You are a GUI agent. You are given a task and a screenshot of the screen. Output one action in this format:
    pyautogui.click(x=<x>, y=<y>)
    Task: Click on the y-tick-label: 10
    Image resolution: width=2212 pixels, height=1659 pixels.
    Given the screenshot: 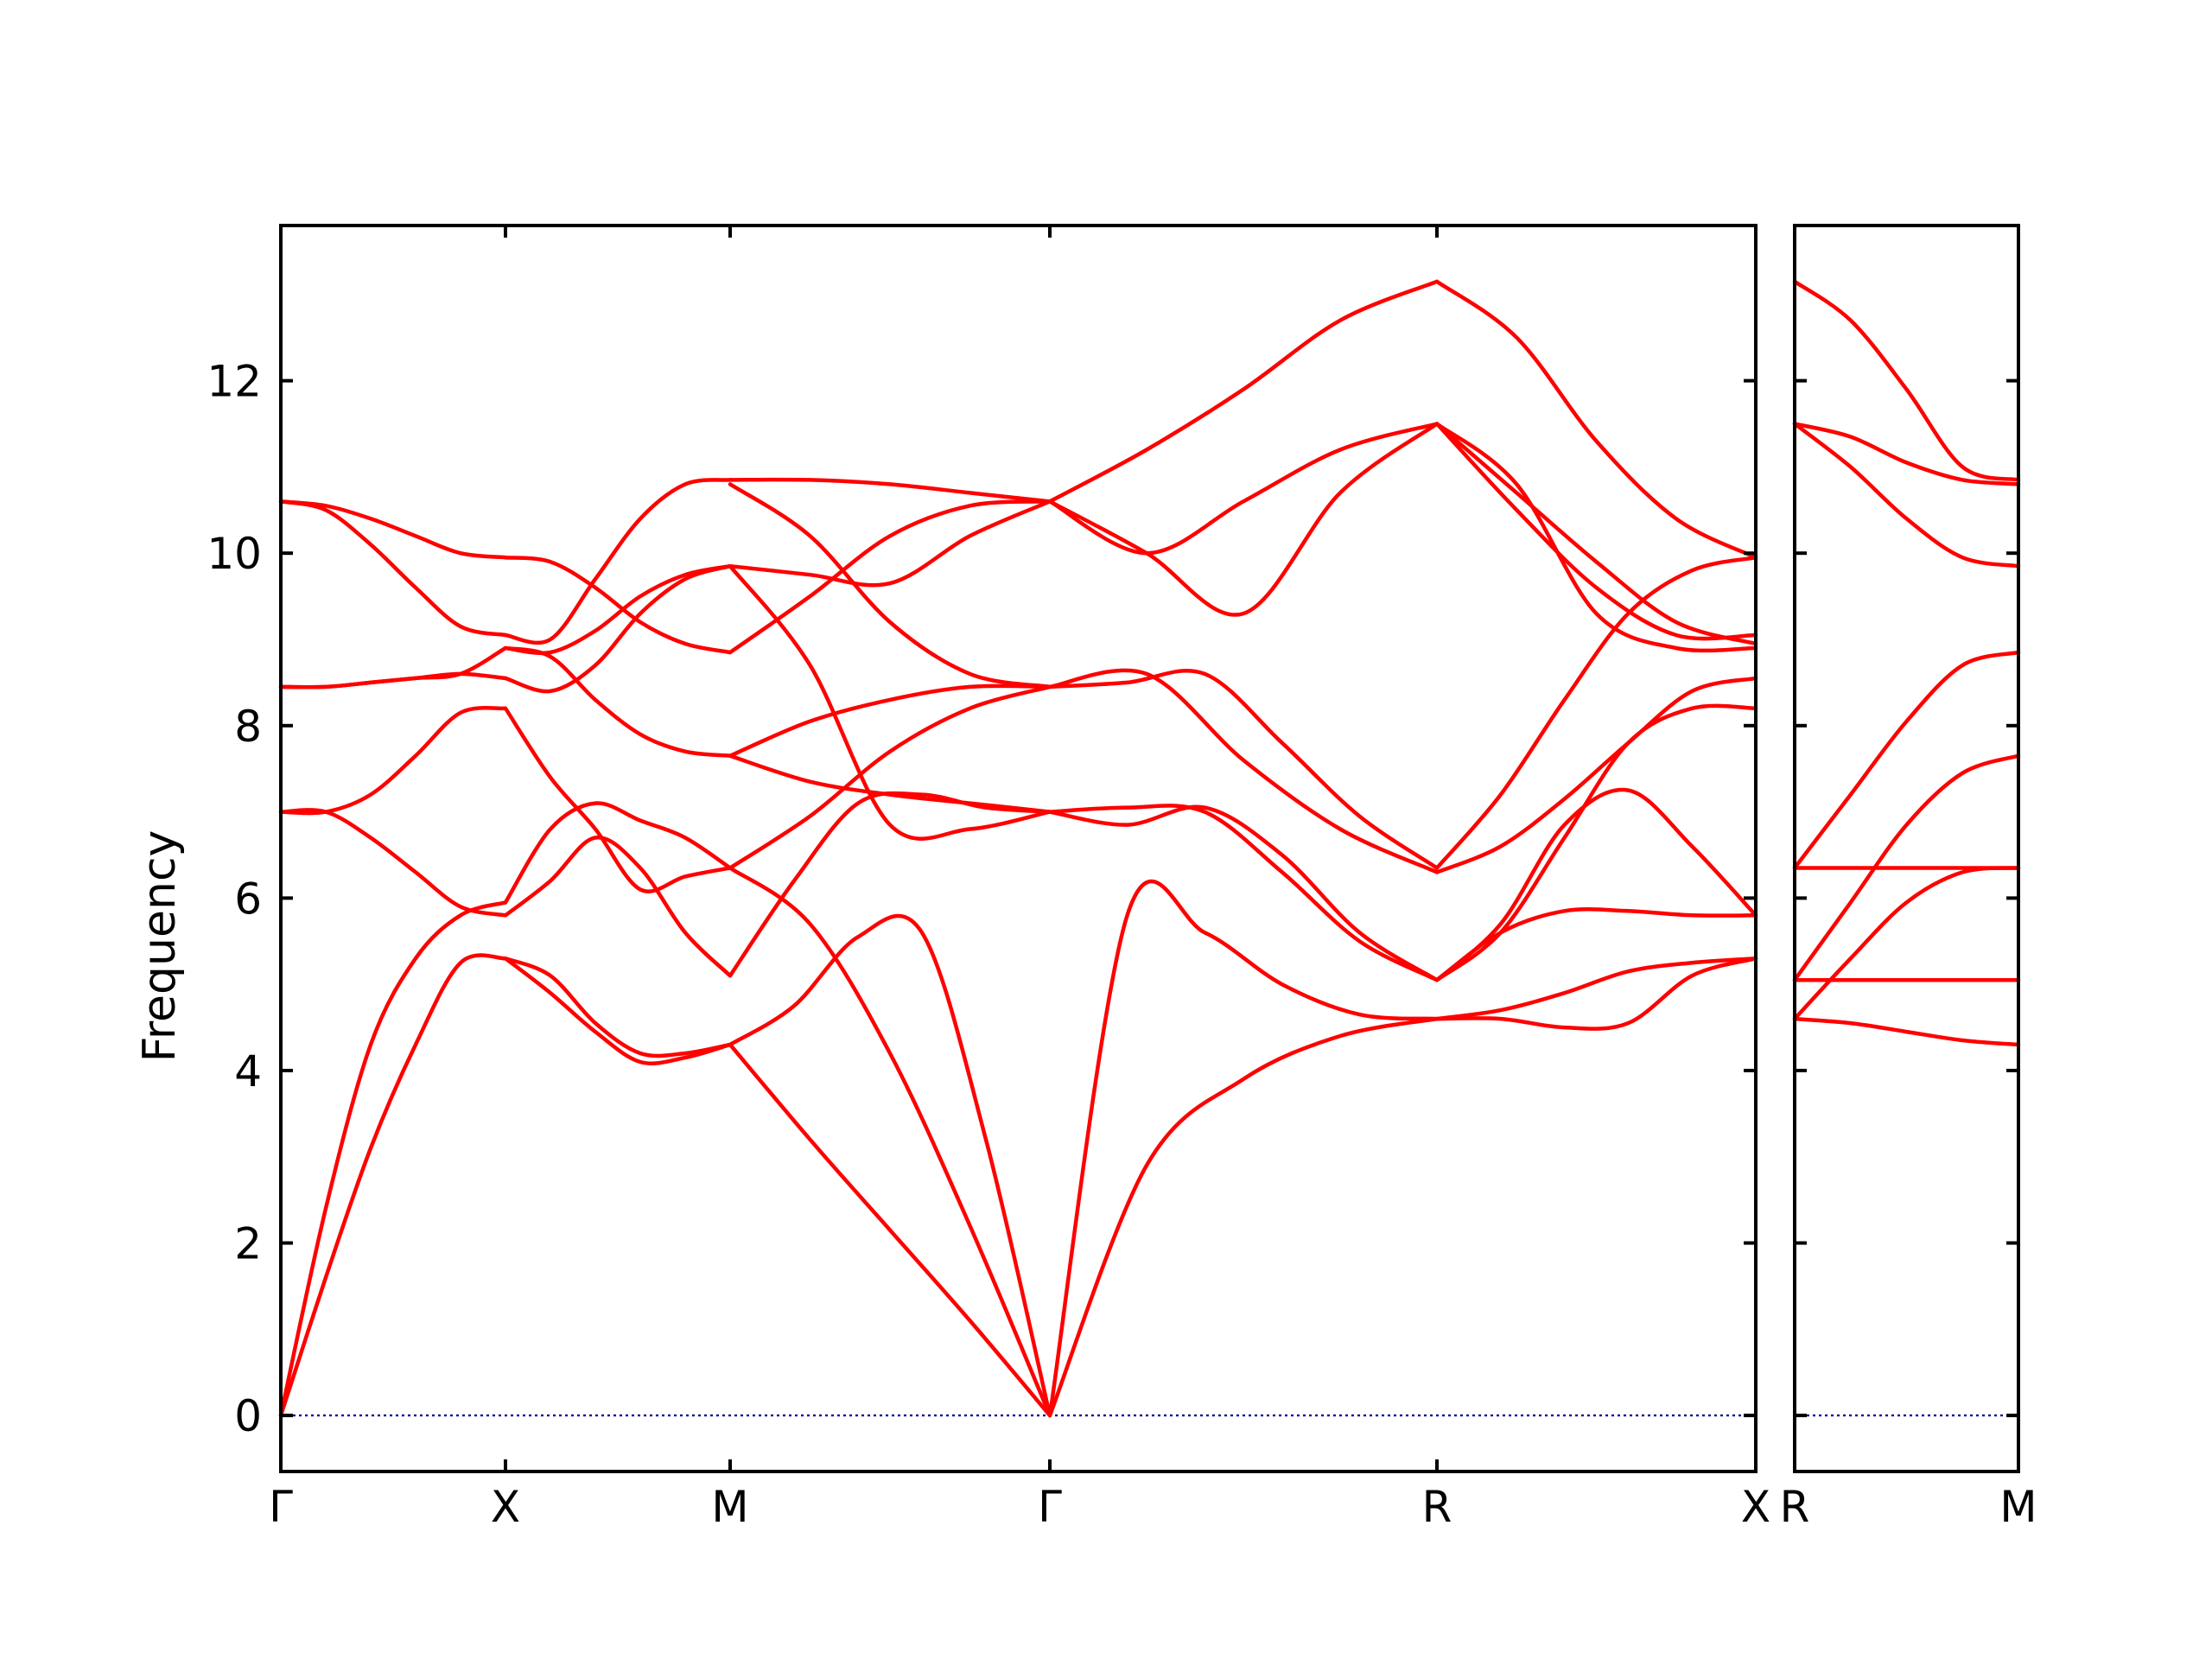 What is the action you would take?
    pyautogui.click(x=234, y=554)
    